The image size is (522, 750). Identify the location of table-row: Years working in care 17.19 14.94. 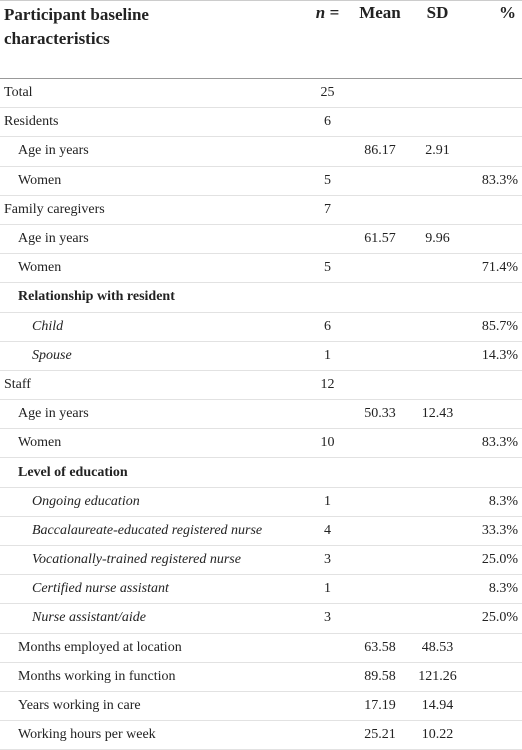
(261, 706).